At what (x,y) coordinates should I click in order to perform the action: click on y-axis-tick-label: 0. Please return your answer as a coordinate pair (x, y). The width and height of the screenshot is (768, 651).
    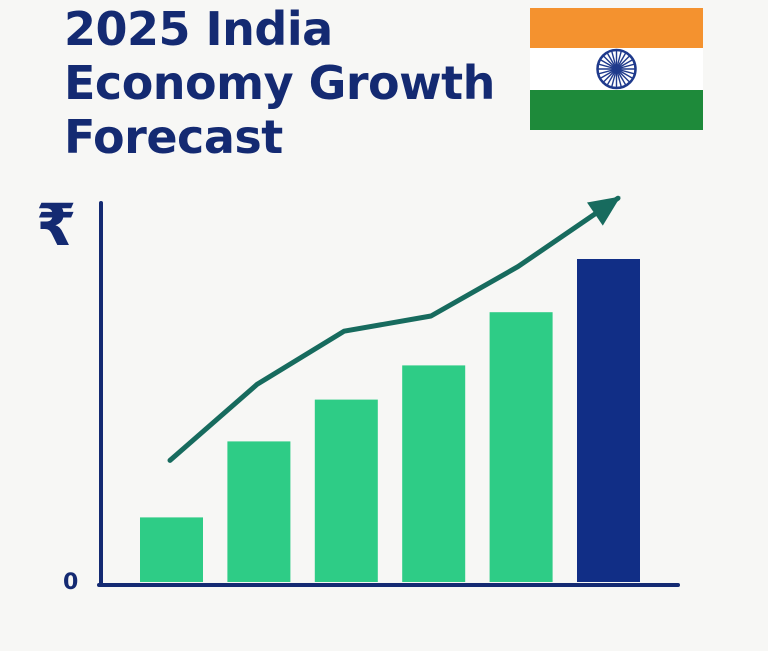
    Looking at the image, I should click on (71, 582).